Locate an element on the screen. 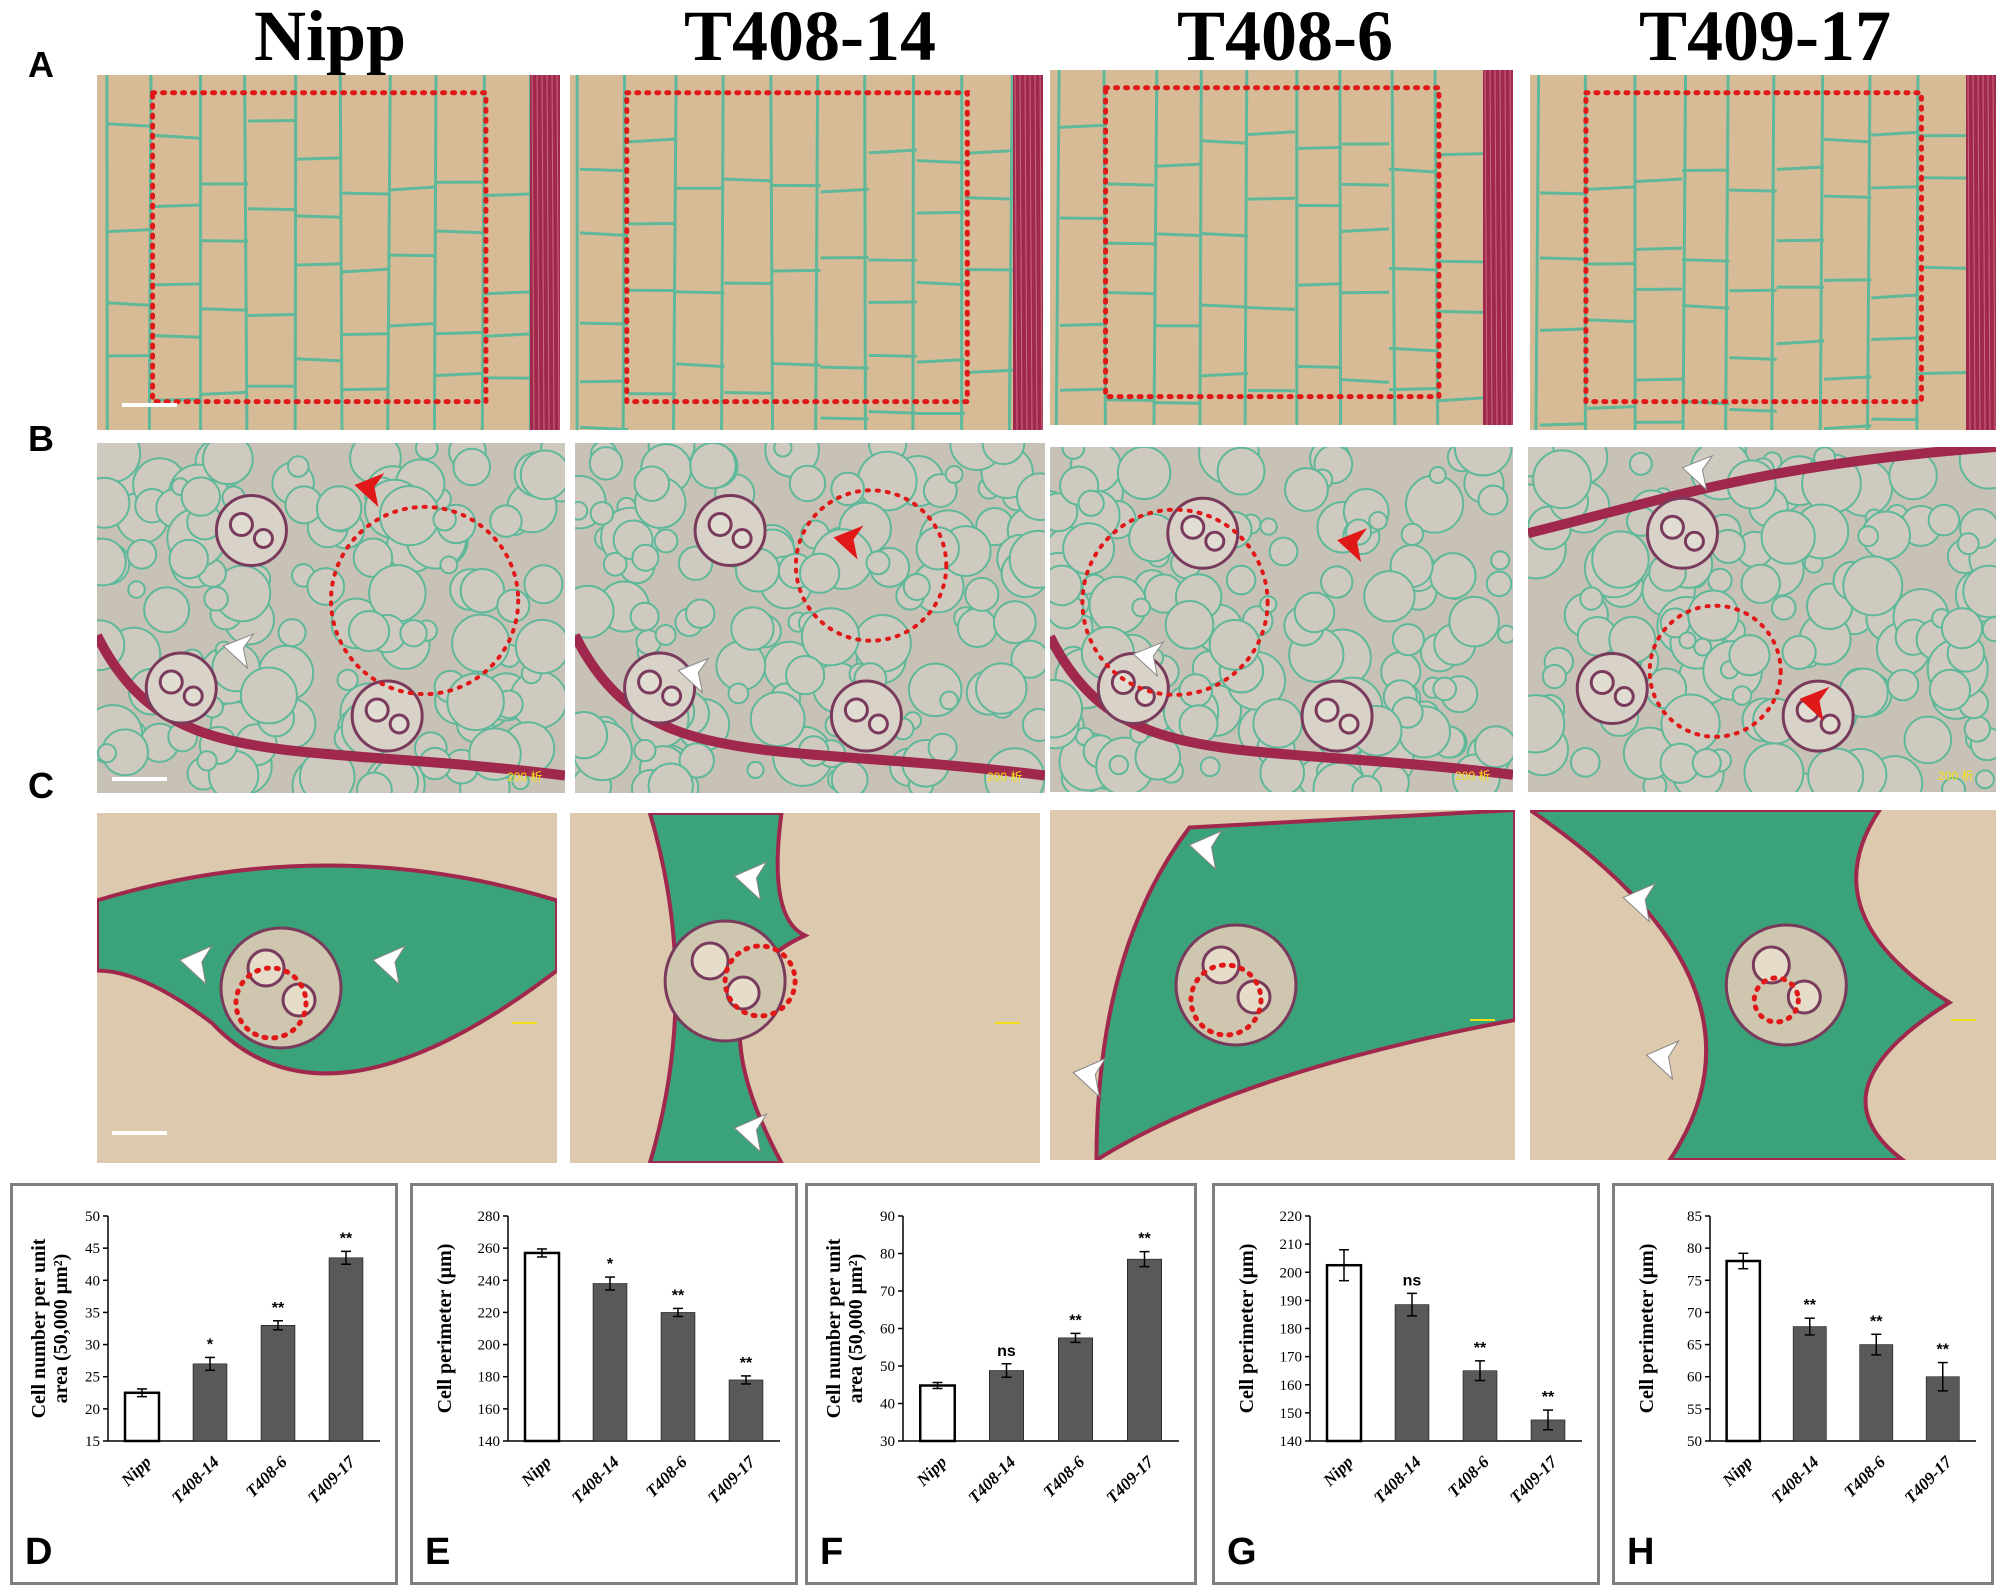  y-tick-label: 60 is located at coordinates (1694, 1378).